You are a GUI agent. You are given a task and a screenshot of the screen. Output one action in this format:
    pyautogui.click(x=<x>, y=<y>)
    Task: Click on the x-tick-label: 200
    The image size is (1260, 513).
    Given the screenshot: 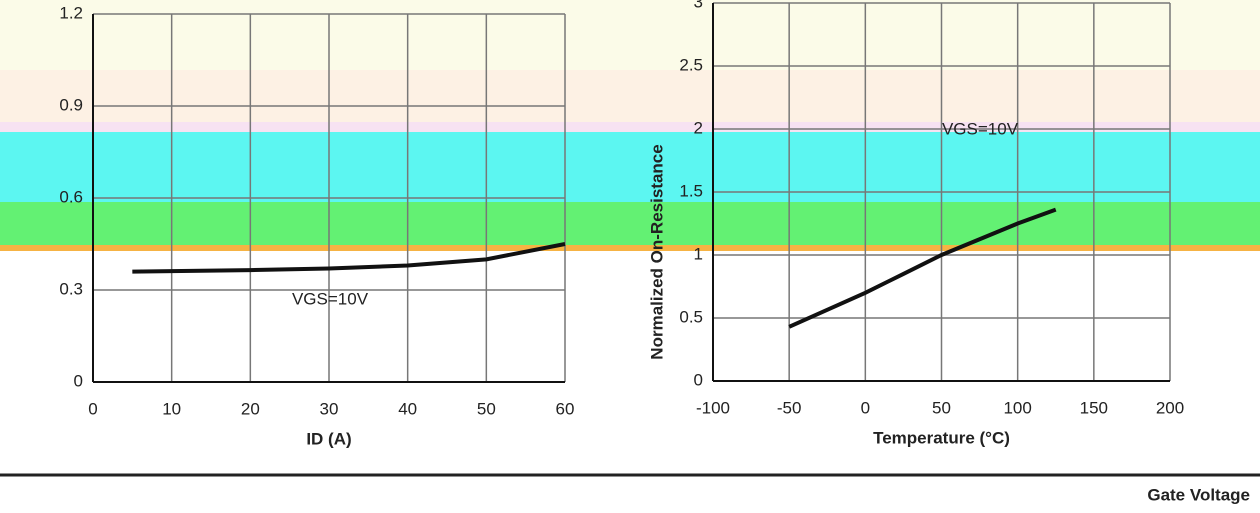 What is the action you would take?
    pyautogui.click(x=1170, y=407)
    